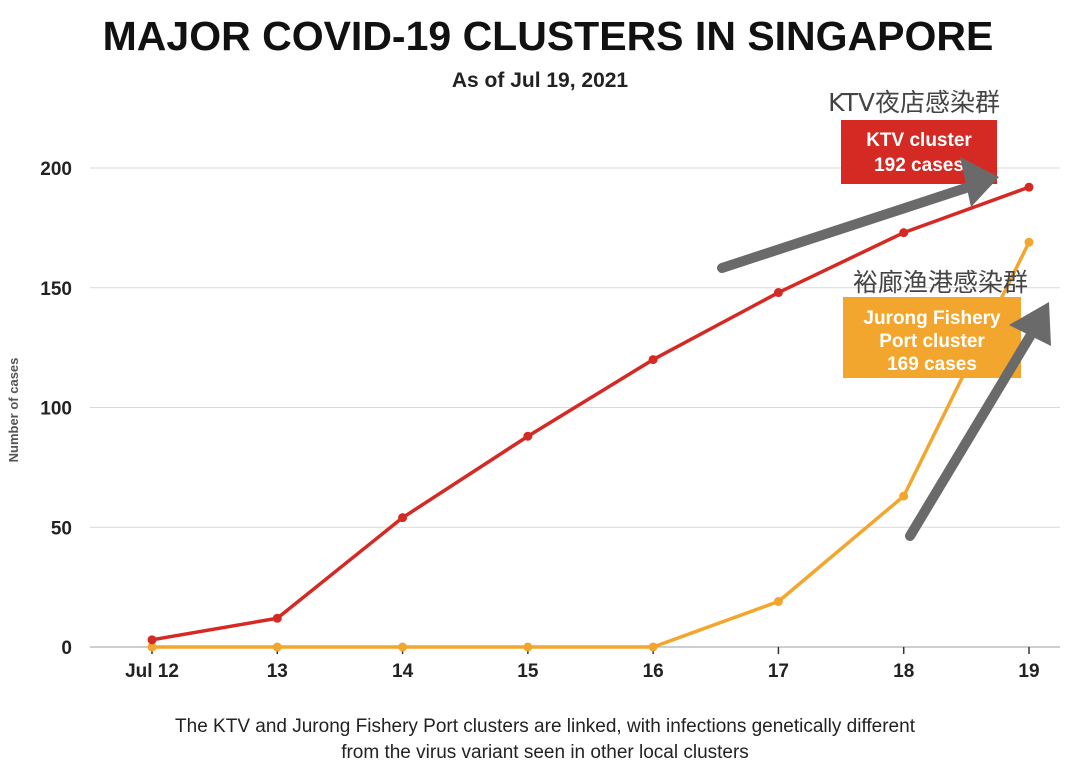 Image resolution: width=1080 pixels, height=773 pixels. Describe the element at coordinates (932, 341) in the screenshot. I see `jurong-label-line2: Port cluster` at that location.